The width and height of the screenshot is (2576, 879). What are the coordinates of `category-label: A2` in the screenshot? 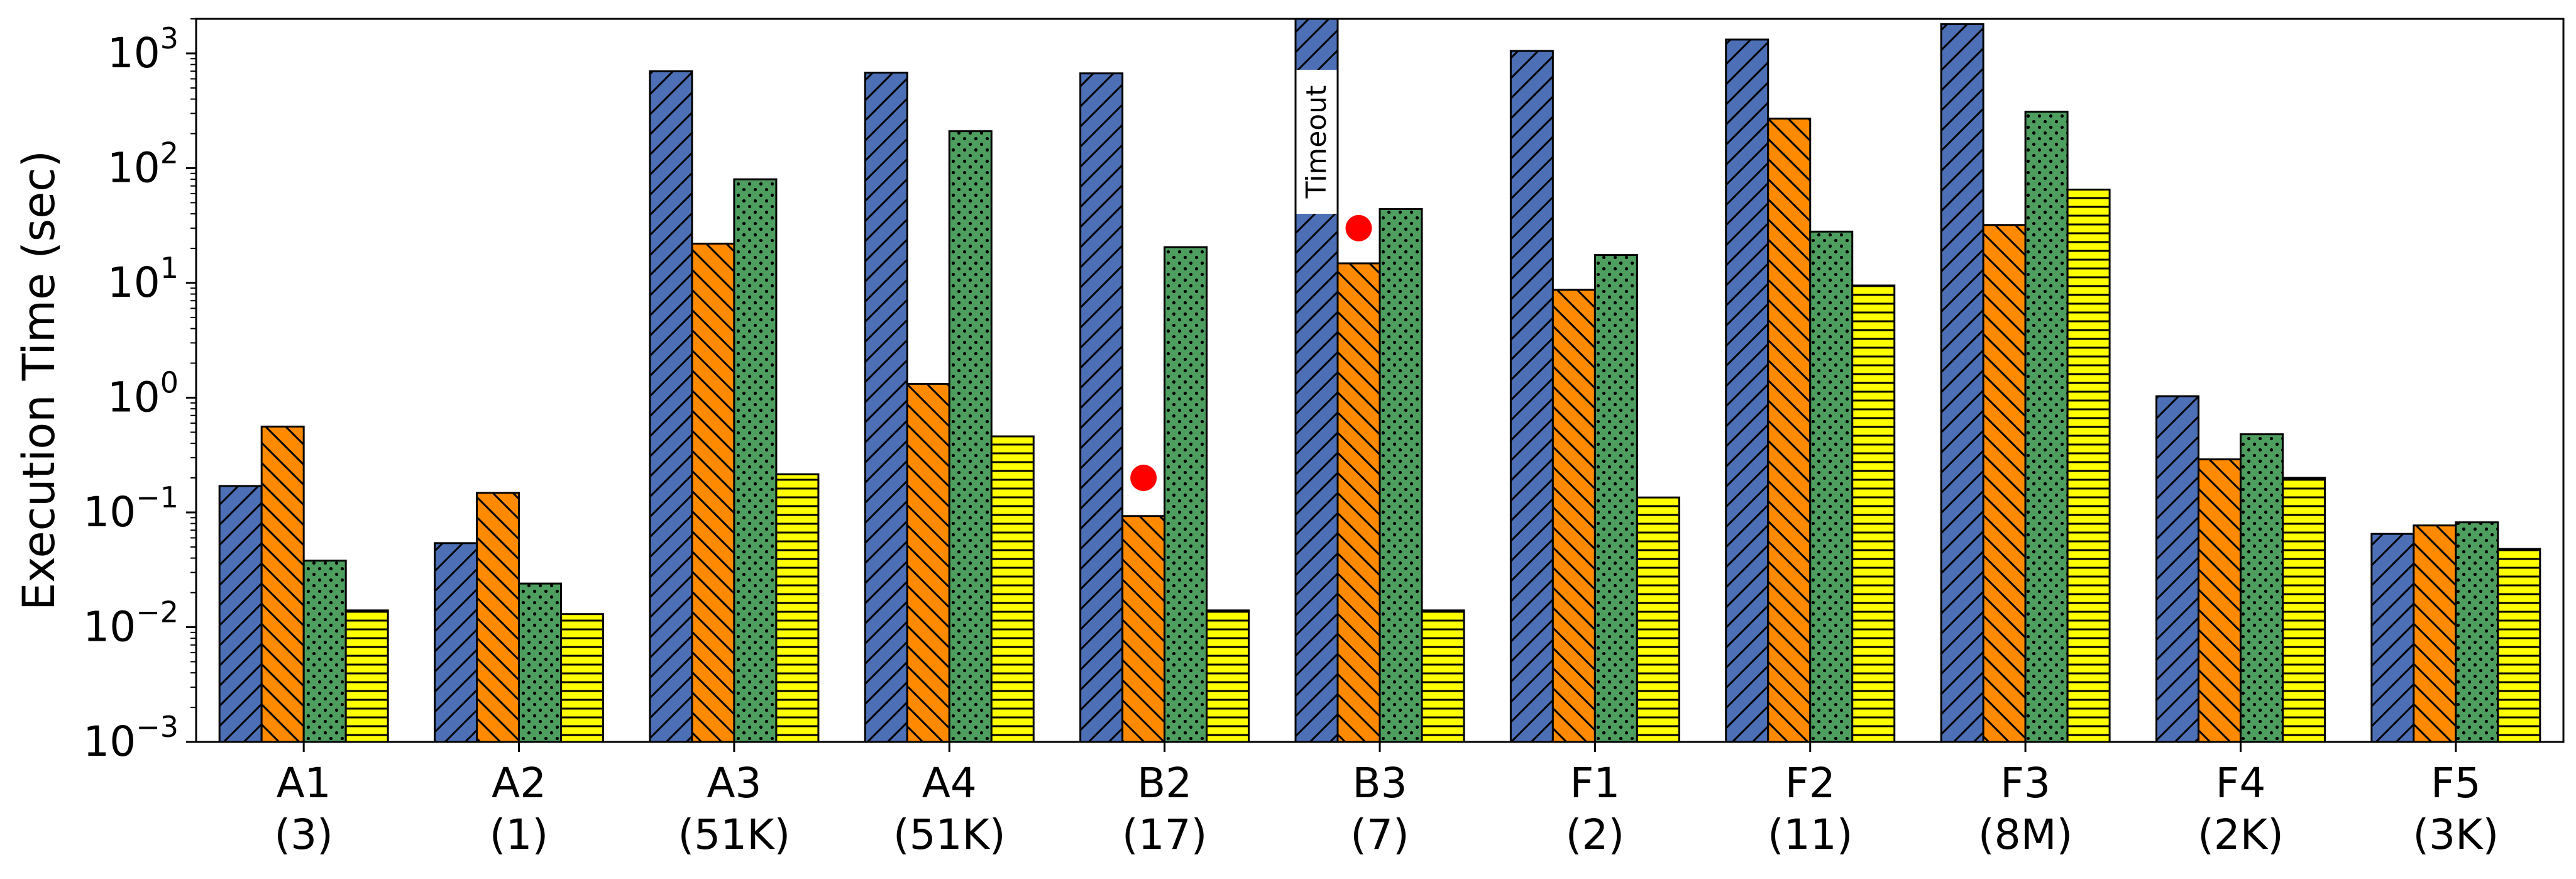 It's located at (519, 783).